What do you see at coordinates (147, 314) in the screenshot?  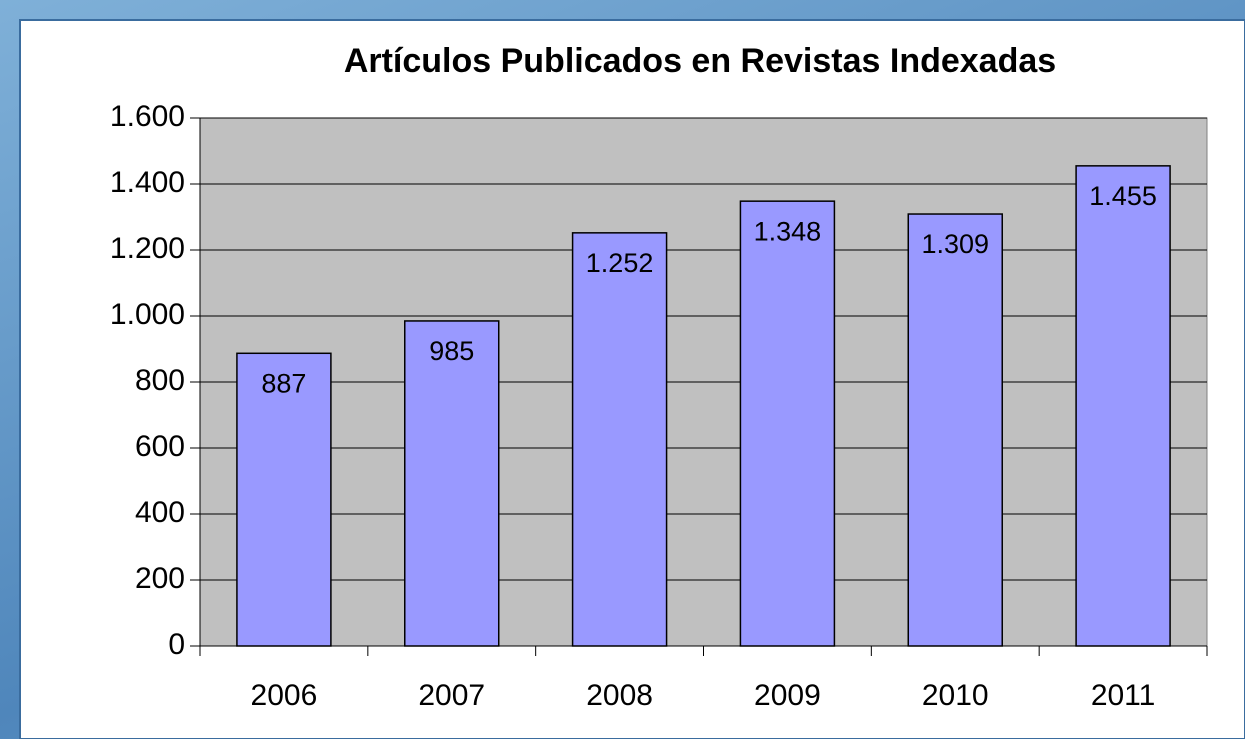 I see `y-tick-label: 1.000` at bounding box center [147, 314].